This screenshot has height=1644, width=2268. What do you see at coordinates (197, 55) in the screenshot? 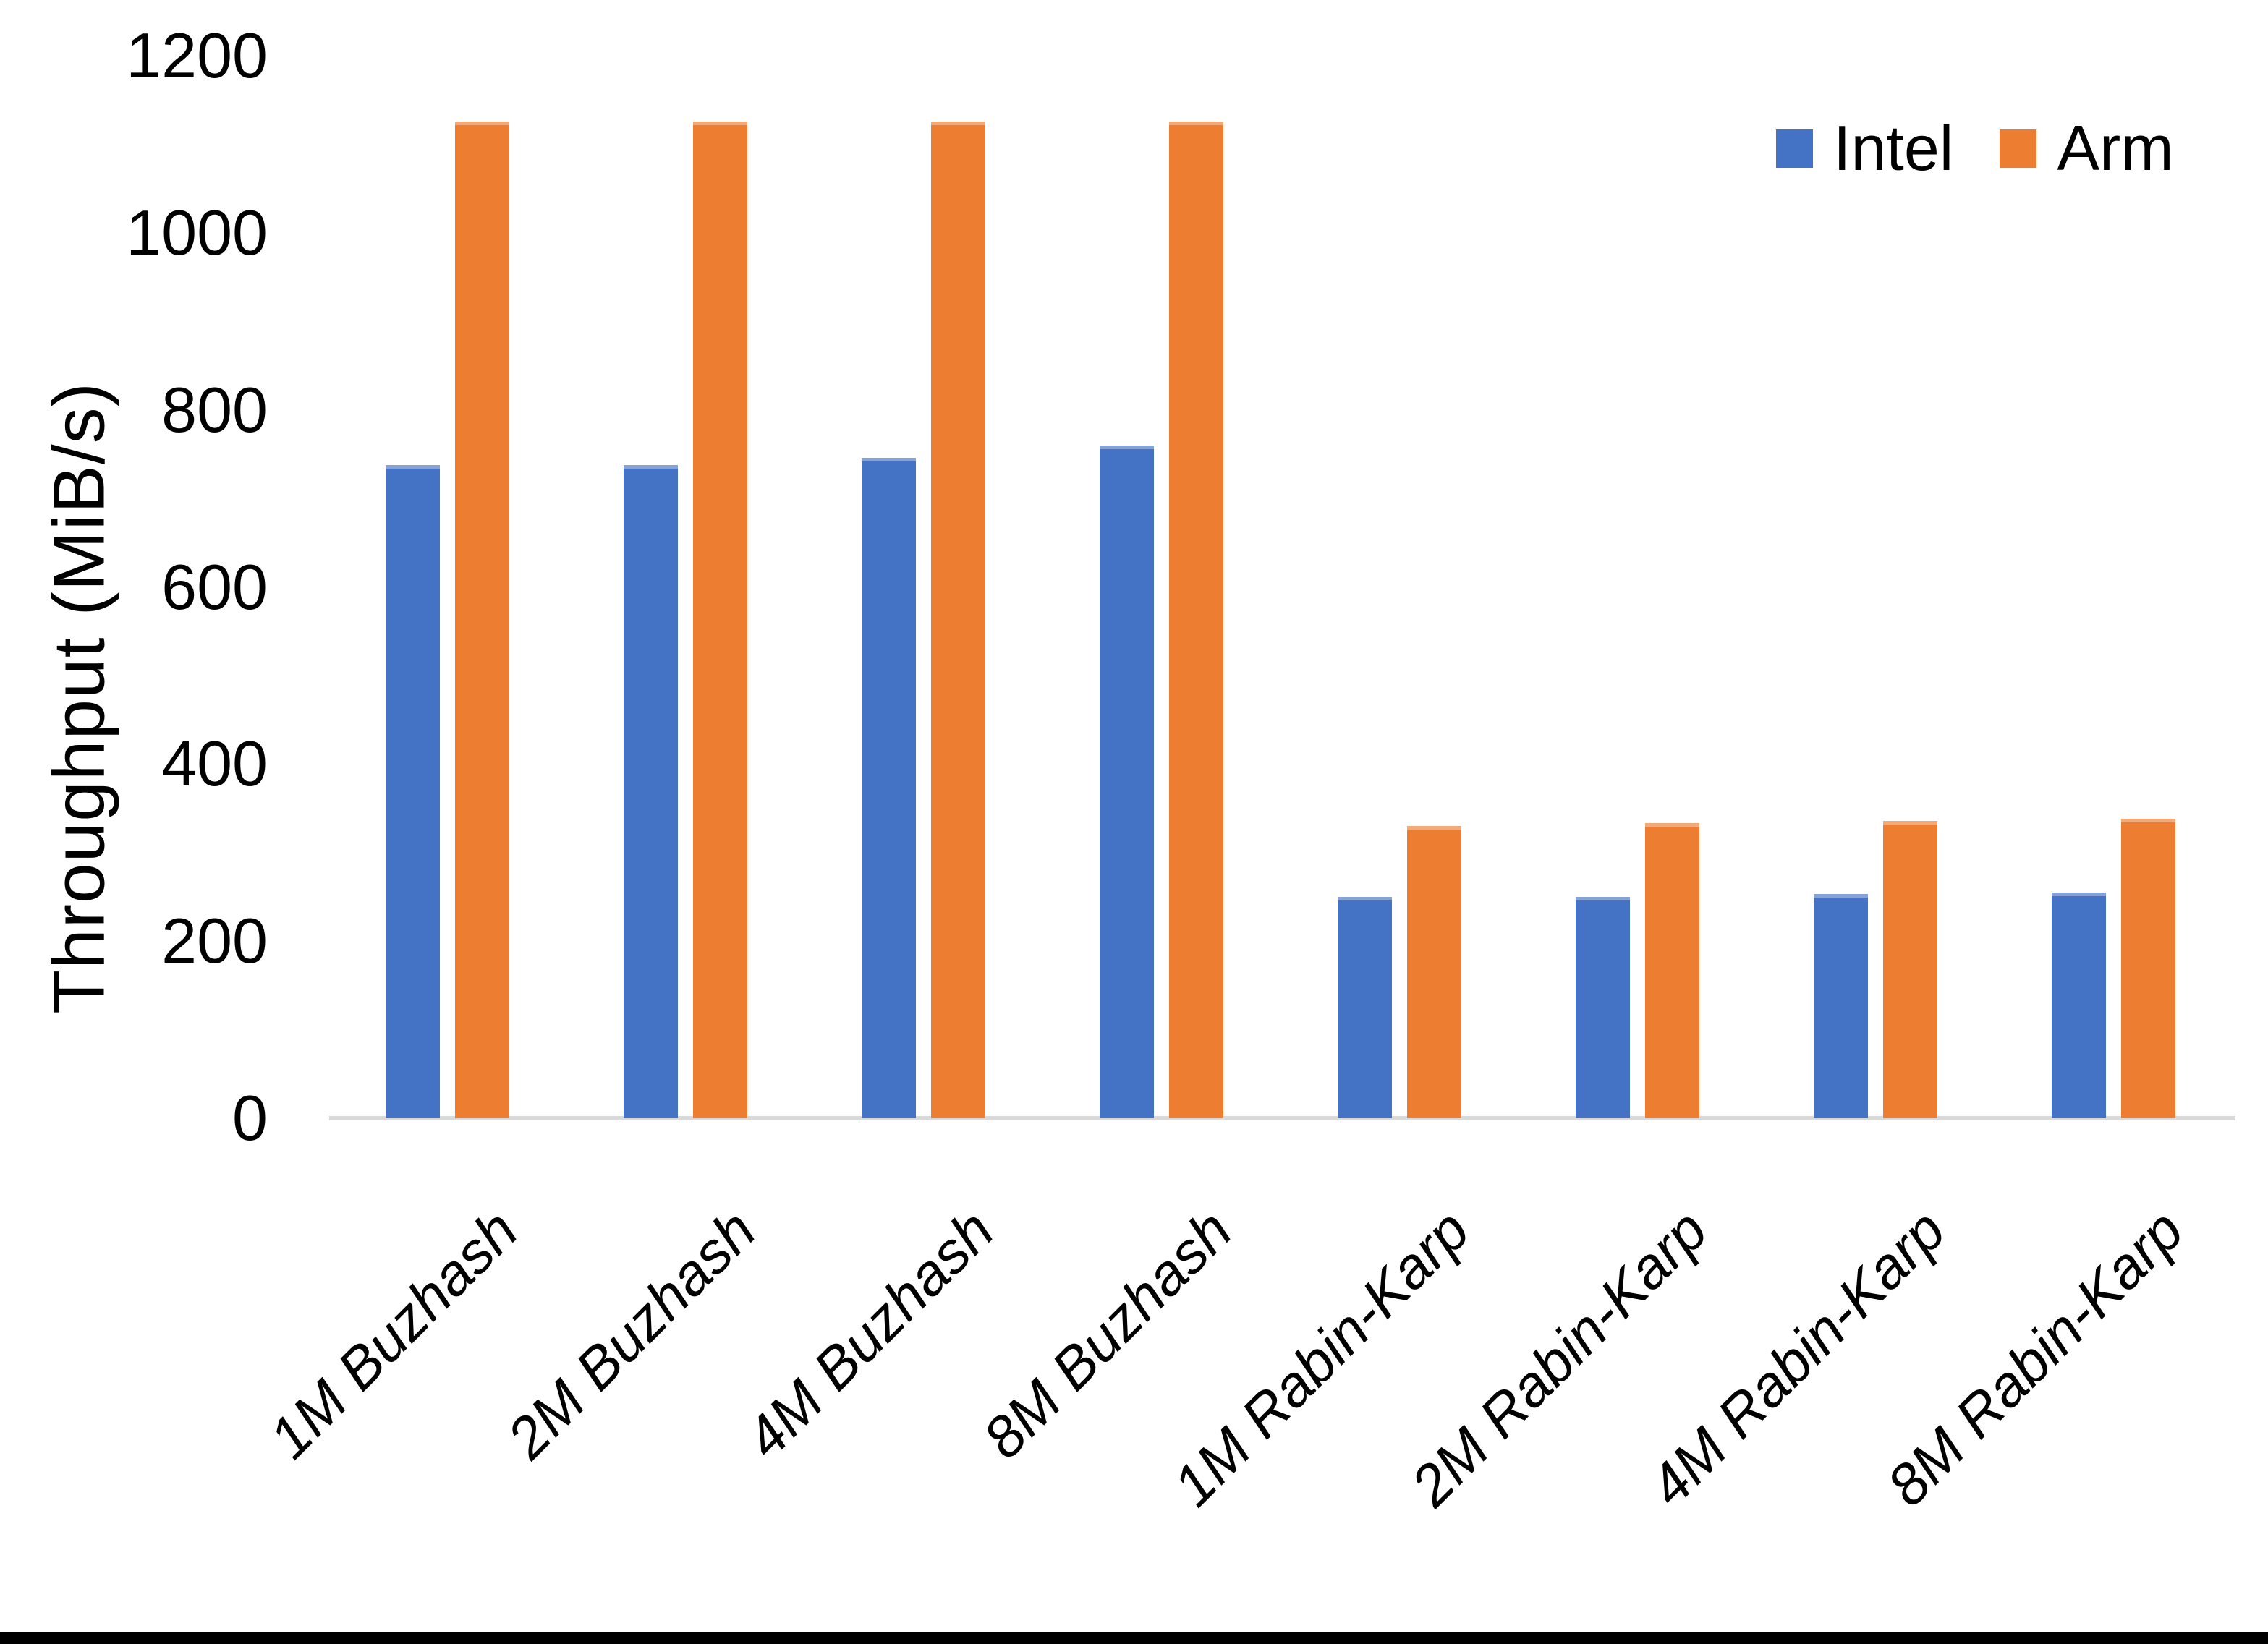
I see `y-tick-label-1200: 1200` at bounding box center [197, 55].